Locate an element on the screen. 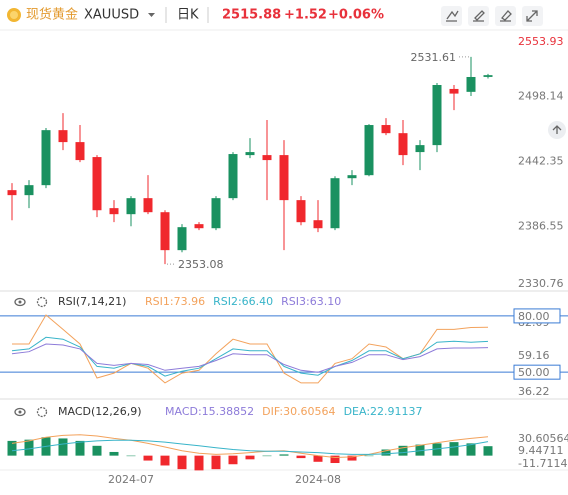  y-tick-label: 9.44711 is located at coordinates (541, 450).